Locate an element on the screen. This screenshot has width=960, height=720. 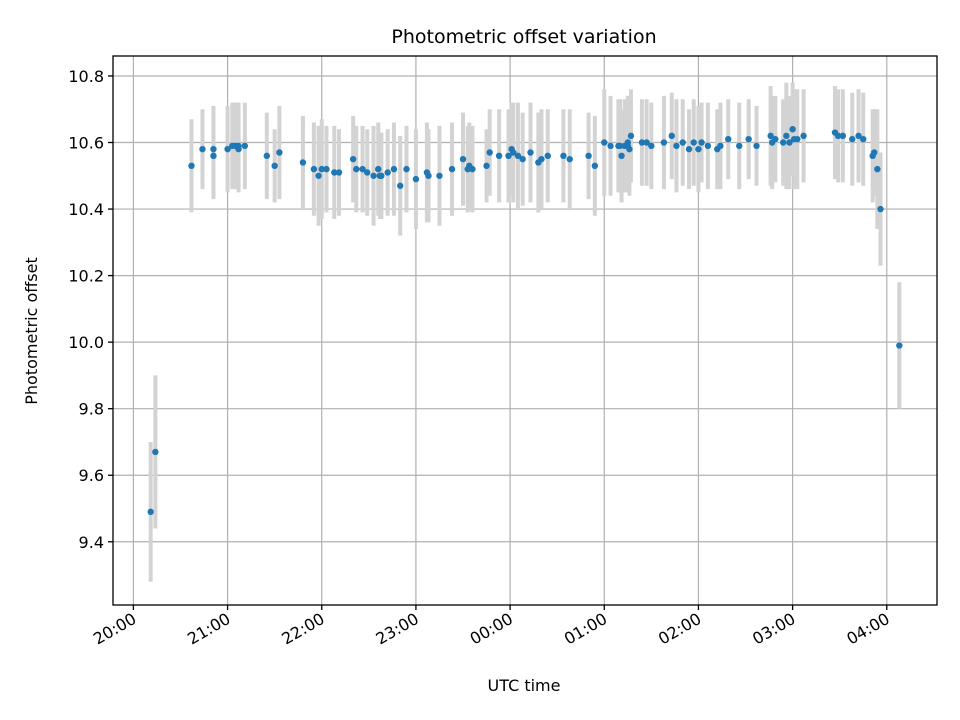
x-tick-label: 02:00 is located at coordinates (679, 629).